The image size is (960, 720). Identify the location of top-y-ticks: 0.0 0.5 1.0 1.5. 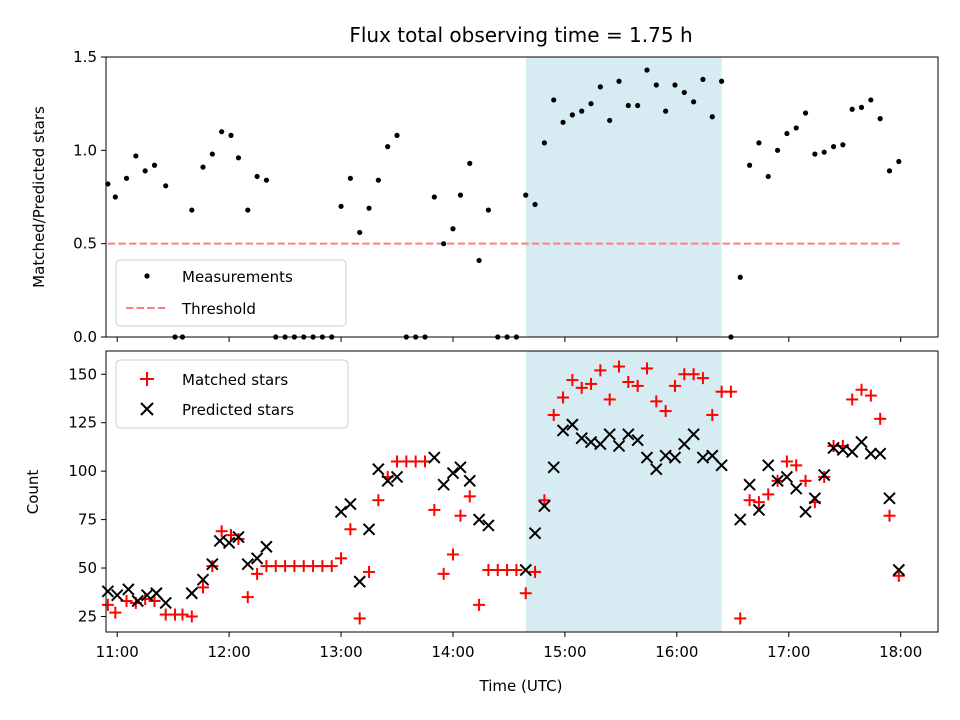
(89, 197).